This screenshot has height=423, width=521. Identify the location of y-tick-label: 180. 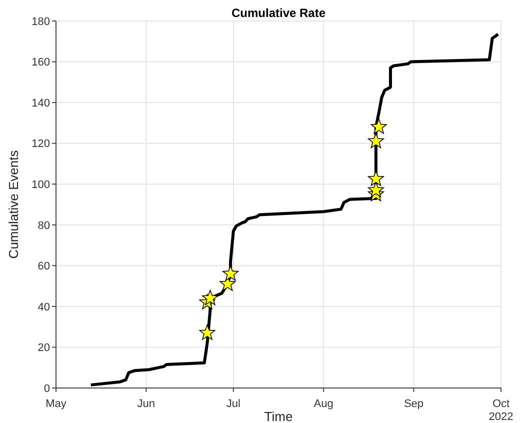
(41, 22).